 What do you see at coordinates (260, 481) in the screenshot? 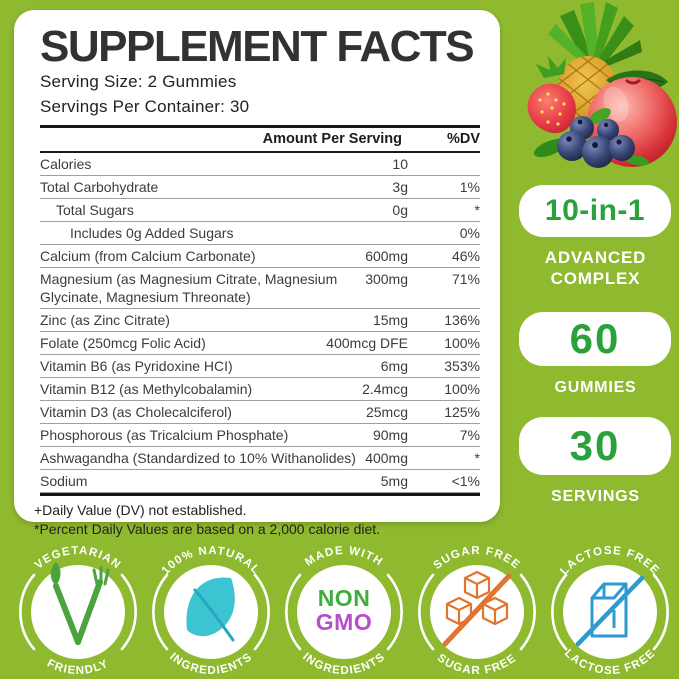
I see `table-row: Sodium 5mg <1%` at bounding box center [260, 481].